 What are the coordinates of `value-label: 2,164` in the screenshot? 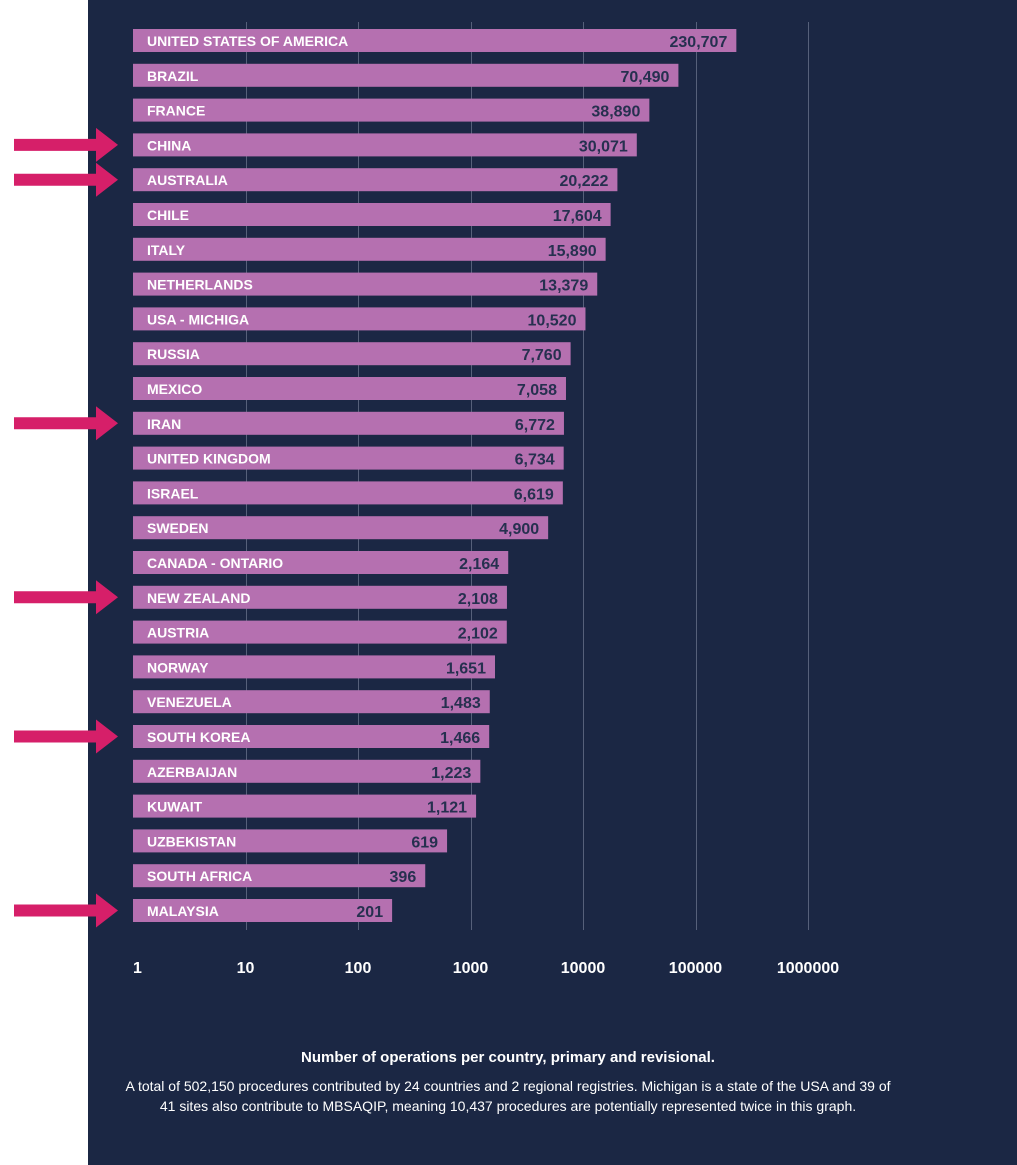 It's located at (479, 564).